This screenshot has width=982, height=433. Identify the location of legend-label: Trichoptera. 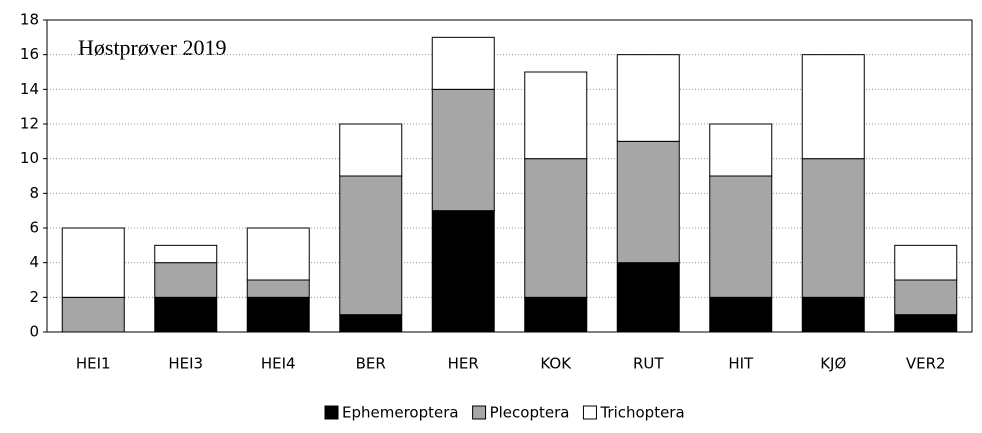
(641, 413).